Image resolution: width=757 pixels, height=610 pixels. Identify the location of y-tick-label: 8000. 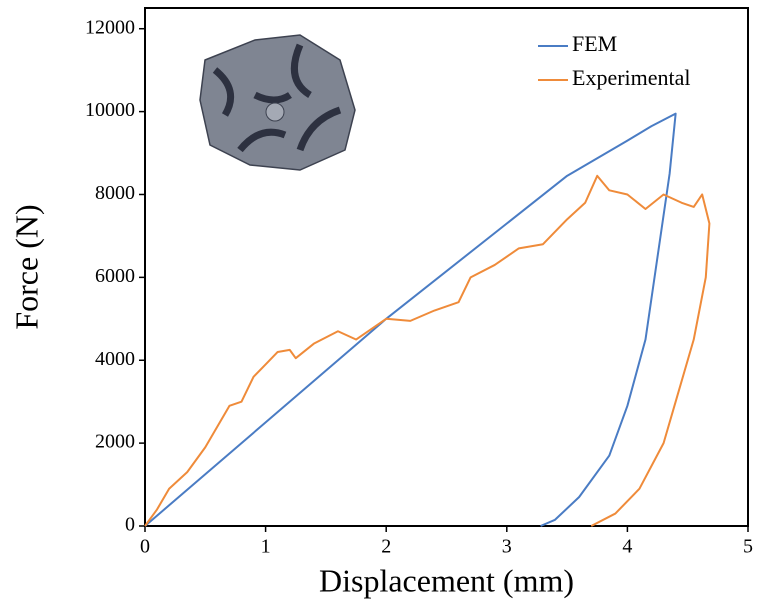
(115, 193).